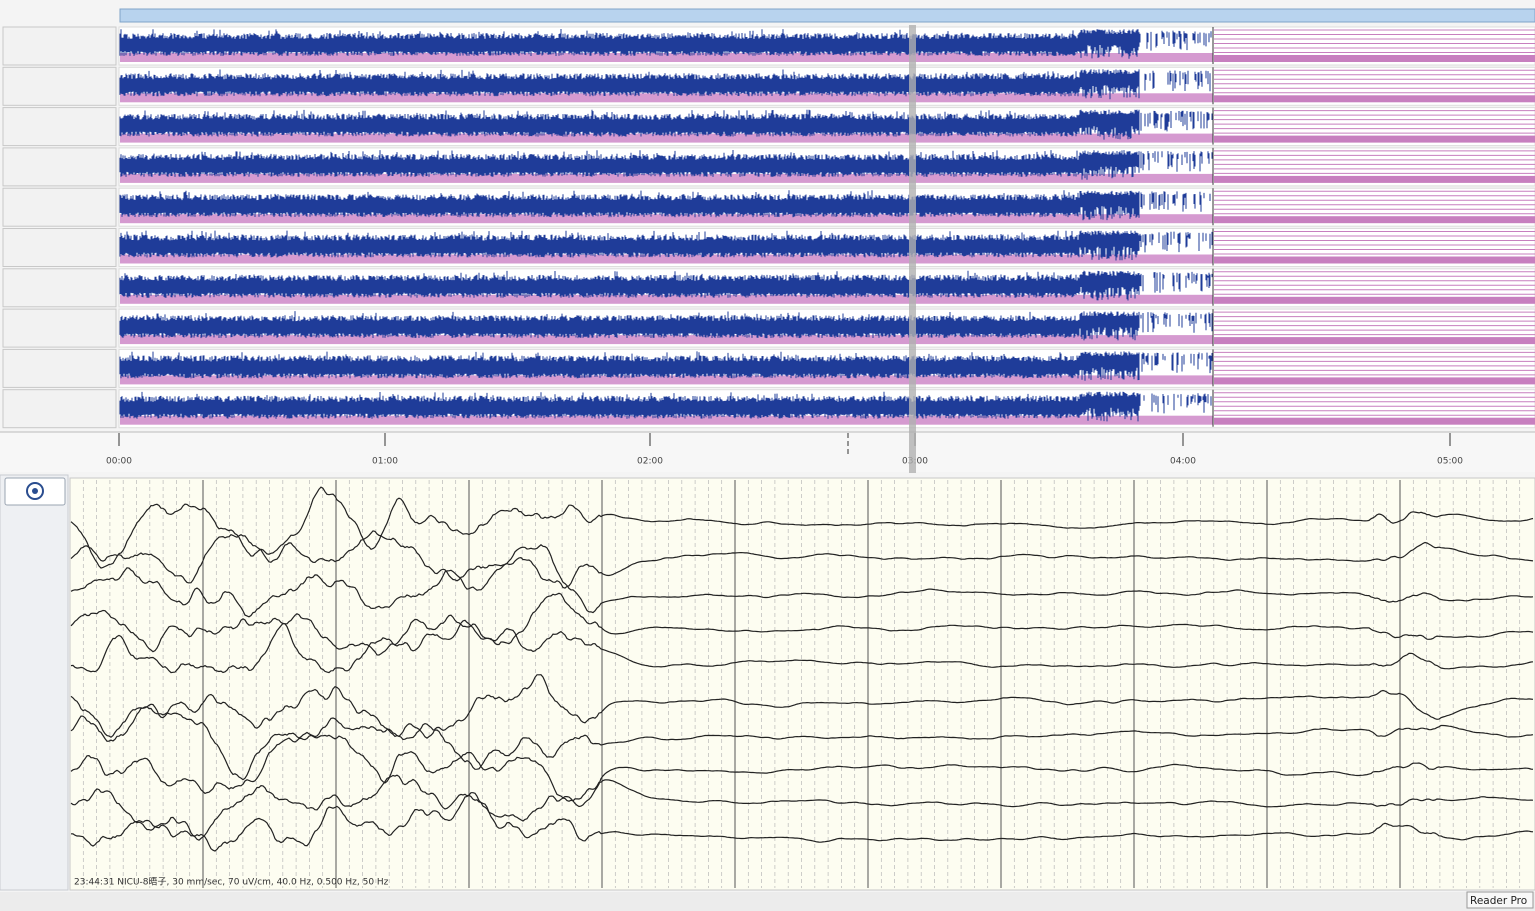 The width and height of the screenshot is (1535, 911). I want to click on overview-scrollbar, so click(827, 15).